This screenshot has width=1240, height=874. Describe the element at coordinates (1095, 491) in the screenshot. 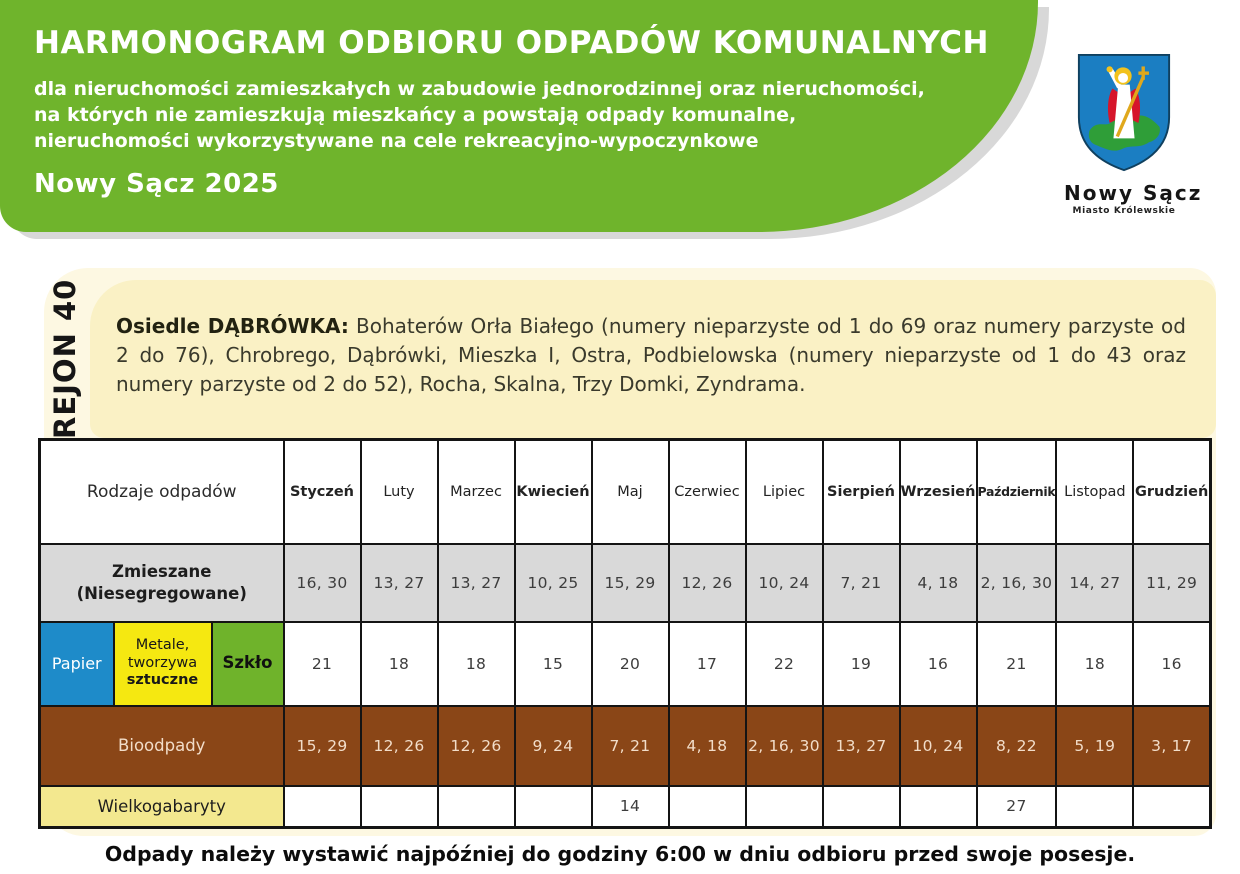

I see `month-header: Listopad` at that location.